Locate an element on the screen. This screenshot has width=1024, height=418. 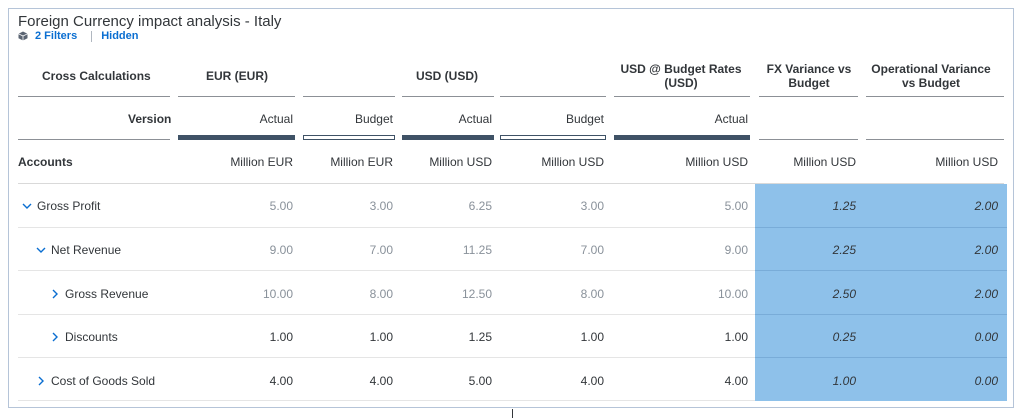
filters-link: 2 Filters is located at coordinates (56, 36).